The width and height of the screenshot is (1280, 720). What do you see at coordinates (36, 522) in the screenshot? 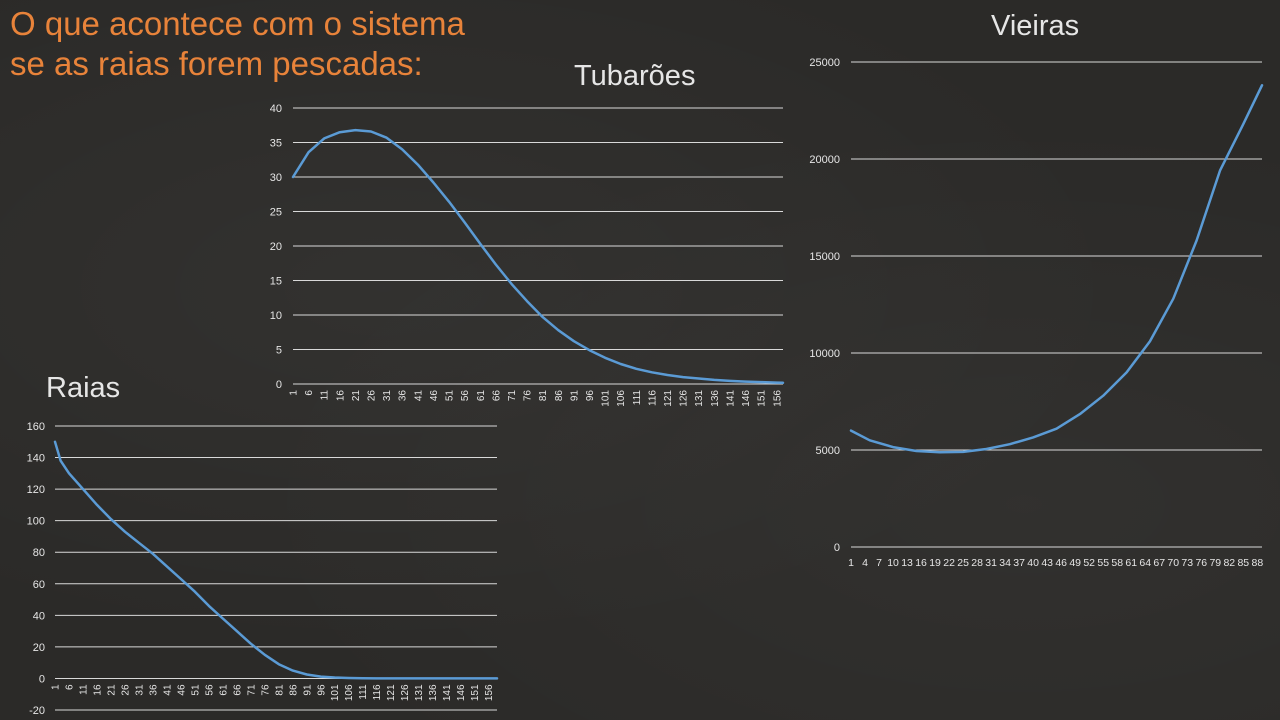
I see `raias-y-tick-label: 100` at bounding box center [36, 522].